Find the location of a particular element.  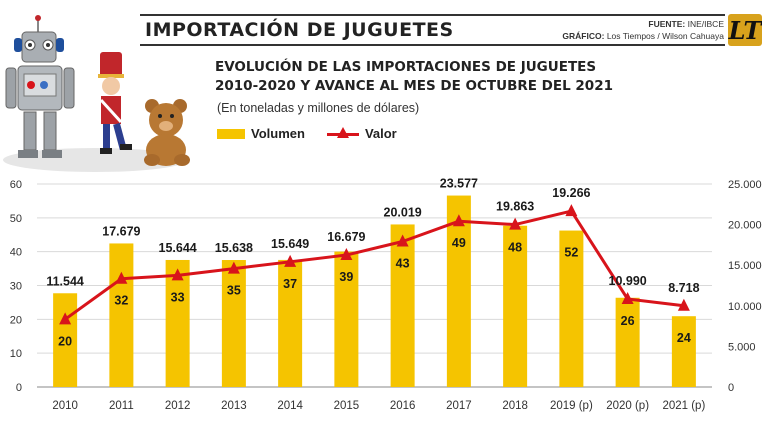

left-axis-tick-label: 40 is located at coordinates (16, 253).